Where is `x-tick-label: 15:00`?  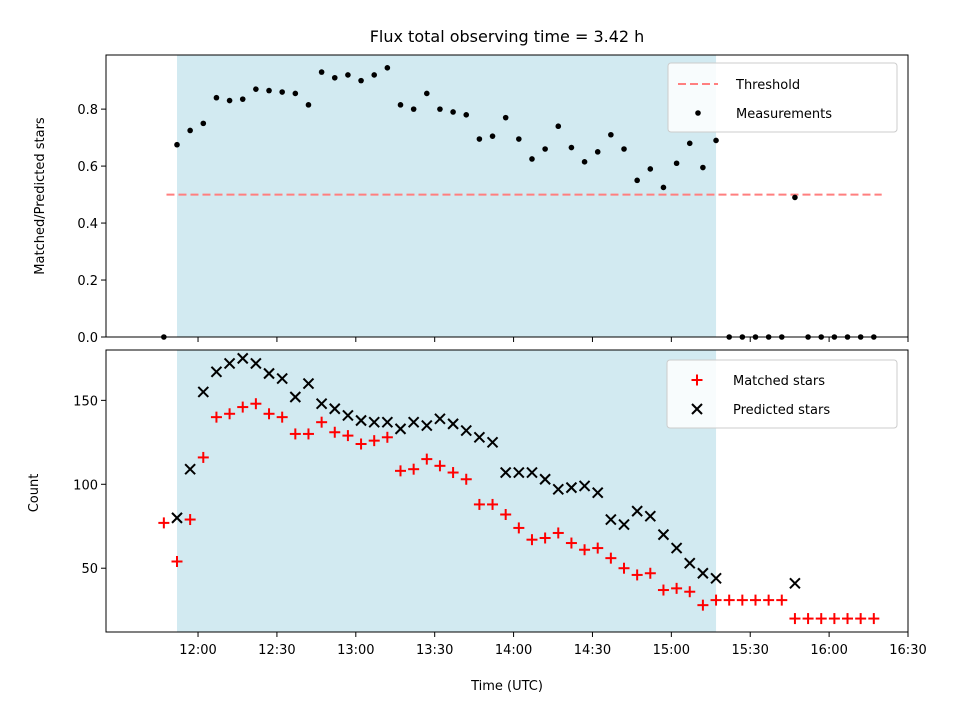
x-tick-label: 15:00 is located at coordinates (671, 650).